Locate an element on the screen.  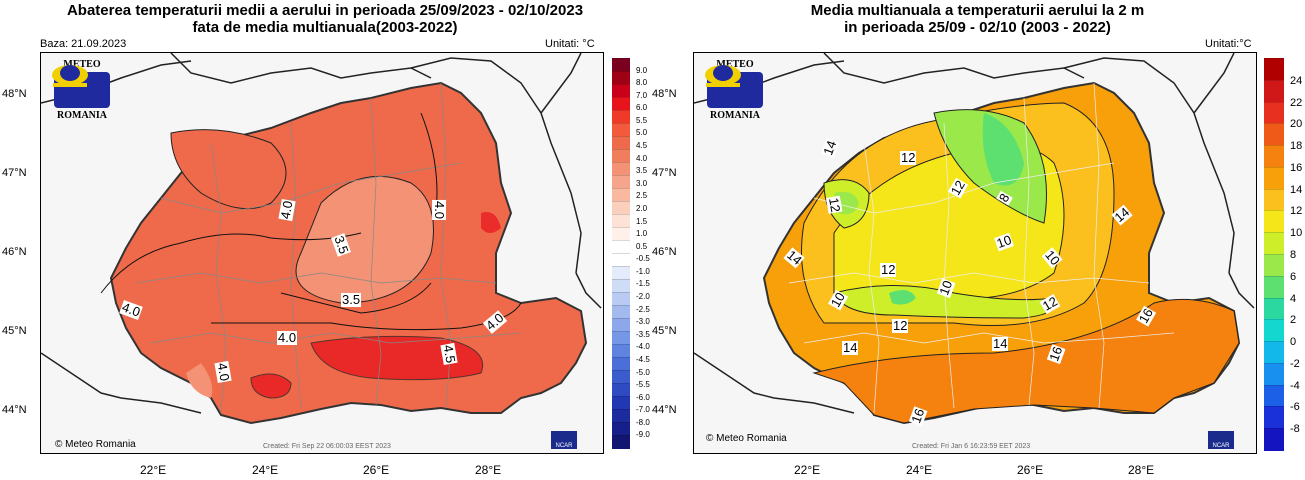
colorbar-label: 10 is located at coordinates (1296, 233).